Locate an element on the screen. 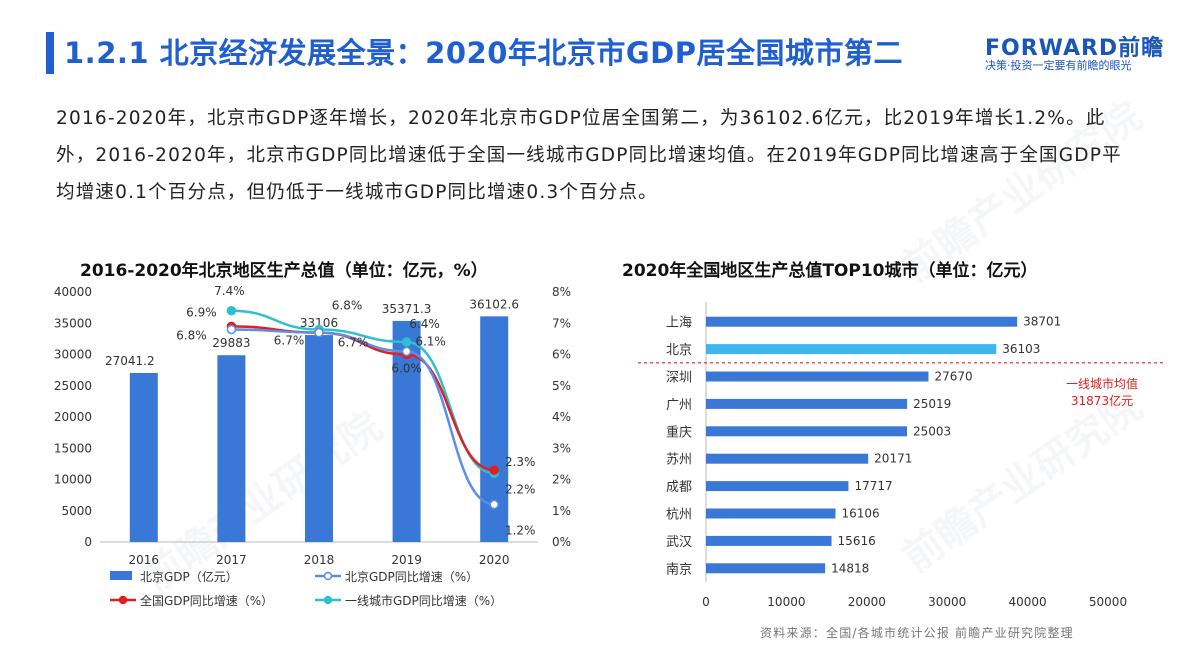 The width and height of the screenshot is (1190, 669). y-tick-label: 35000 is located at coordinates (73, 323).